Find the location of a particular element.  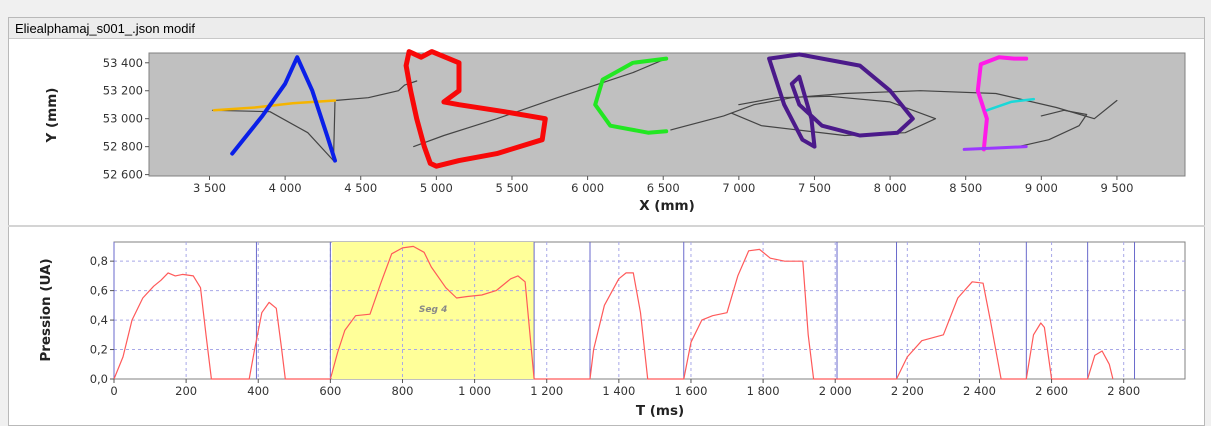

trajectory-x-tick-label: 9 000 is located at coordinates (1041, 188).